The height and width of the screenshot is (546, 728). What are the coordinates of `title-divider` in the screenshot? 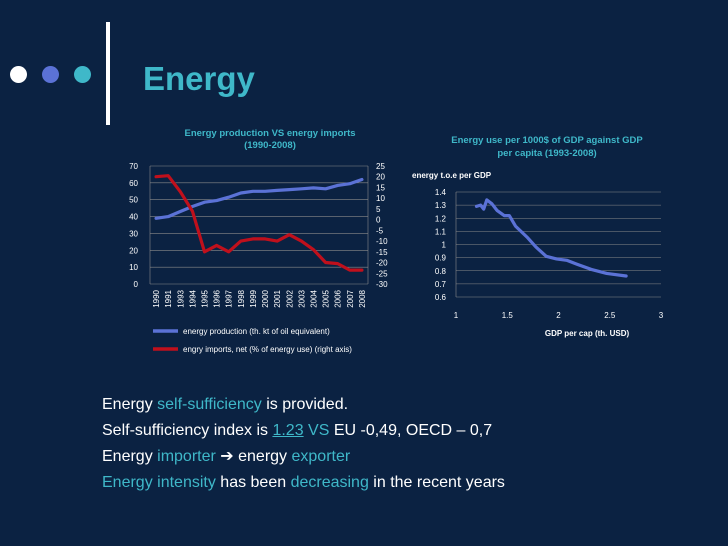 It's located at (108, 73).